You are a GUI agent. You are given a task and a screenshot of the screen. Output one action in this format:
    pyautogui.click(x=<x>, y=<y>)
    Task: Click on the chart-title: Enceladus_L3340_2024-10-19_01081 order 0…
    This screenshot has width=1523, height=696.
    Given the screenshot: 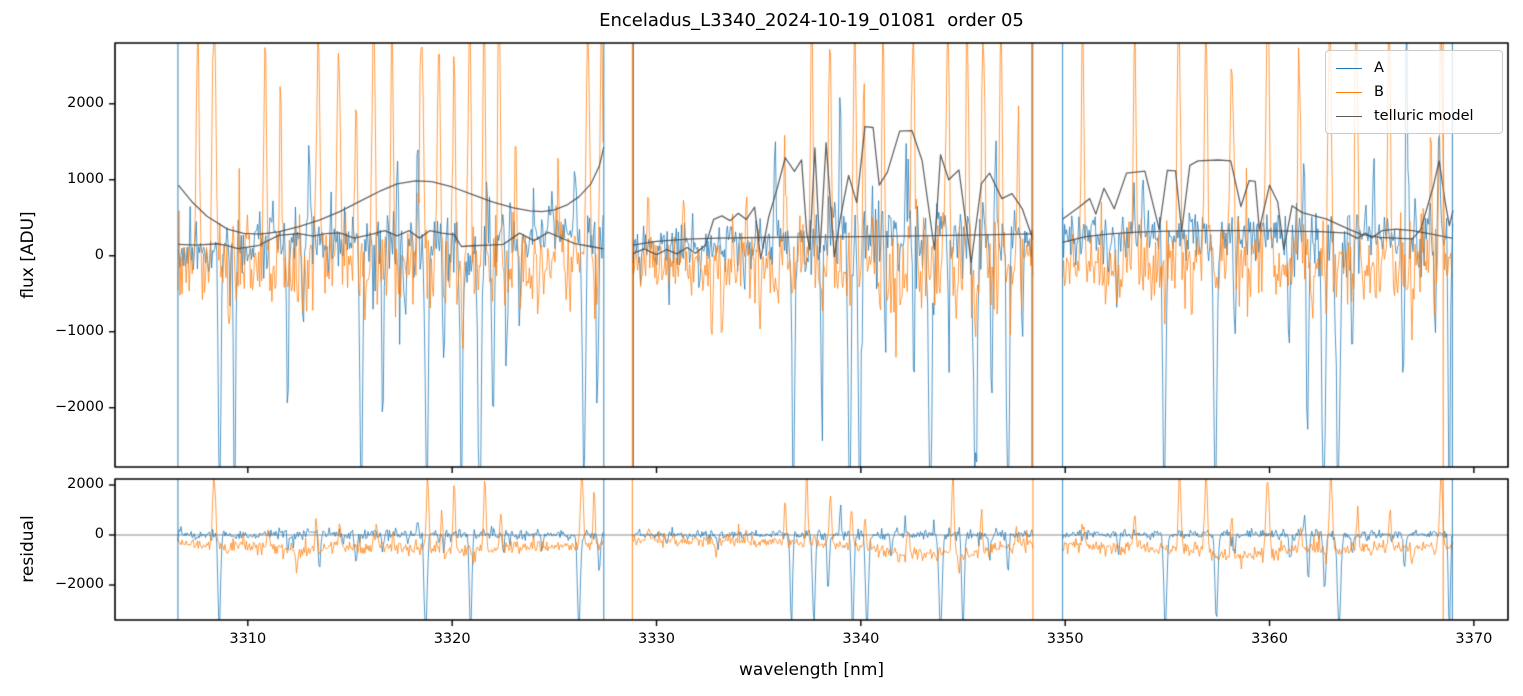 What is the action you would take?
    pyautogui.click(x=811, y=20)
    